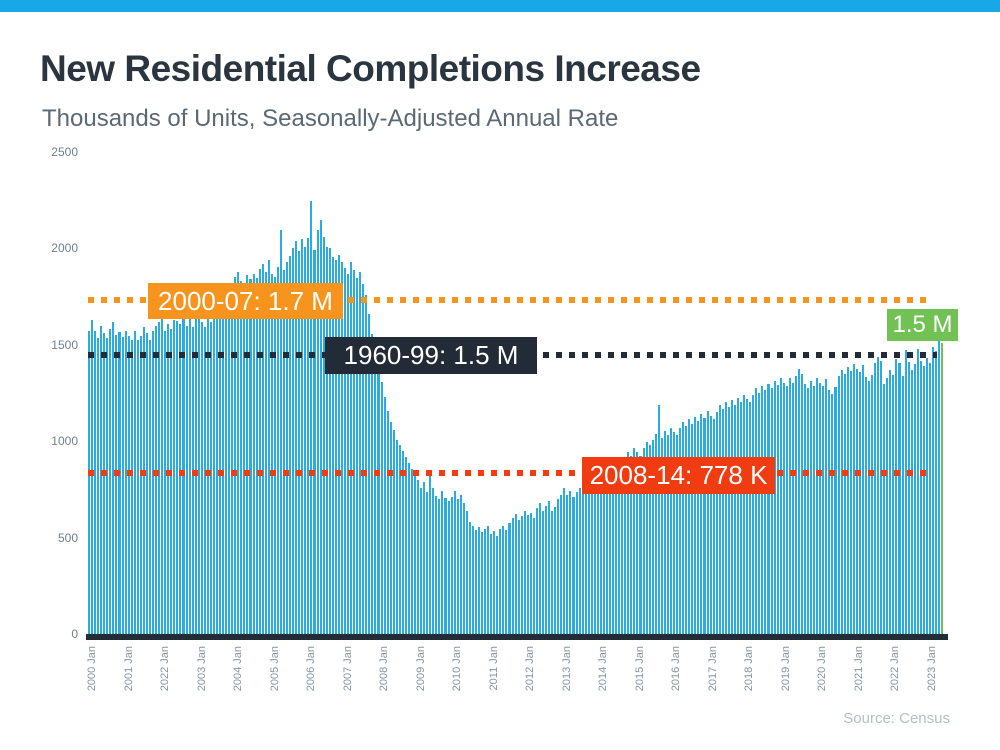 This screenshot has width=1000, height=750. I want to click on y-tick-label: 500, so click(67, 537).